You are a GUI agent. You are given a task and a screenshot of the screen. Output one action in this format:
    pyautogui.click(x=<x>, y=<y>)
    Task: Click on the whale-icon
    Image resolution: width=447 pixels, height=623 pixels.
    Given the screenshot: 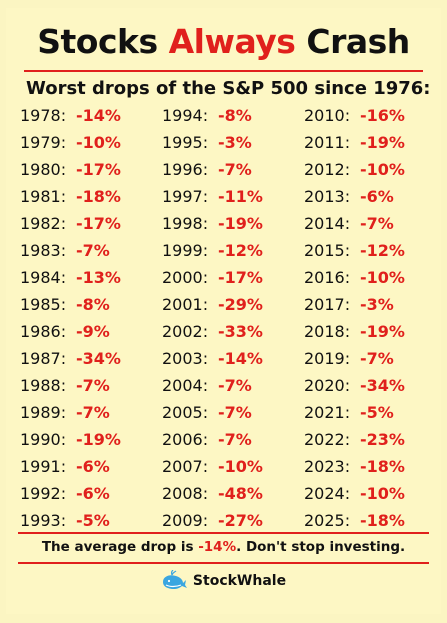 What is the action you would take?
    pyautogui.click(x=174, y=580)
    